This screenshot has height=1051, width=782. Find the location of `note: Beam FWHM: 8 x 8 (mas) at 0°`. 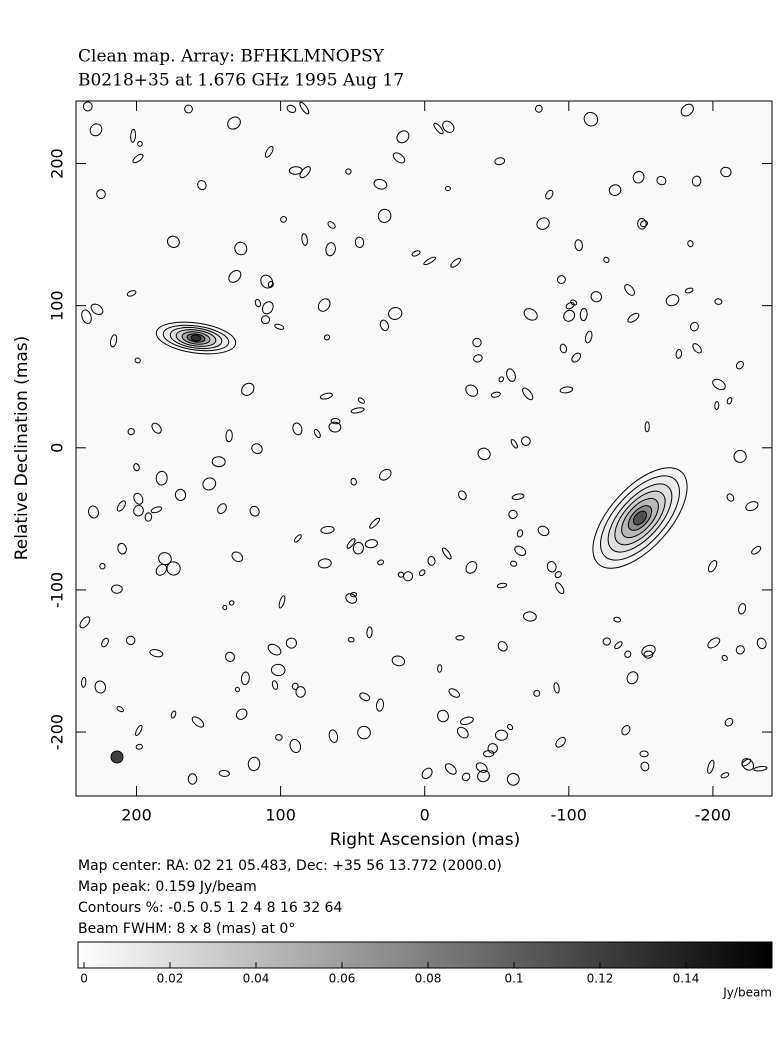

note: Beam FWHM: 8 x 8 (mas) at 0° is located at coordinates (186, 929).